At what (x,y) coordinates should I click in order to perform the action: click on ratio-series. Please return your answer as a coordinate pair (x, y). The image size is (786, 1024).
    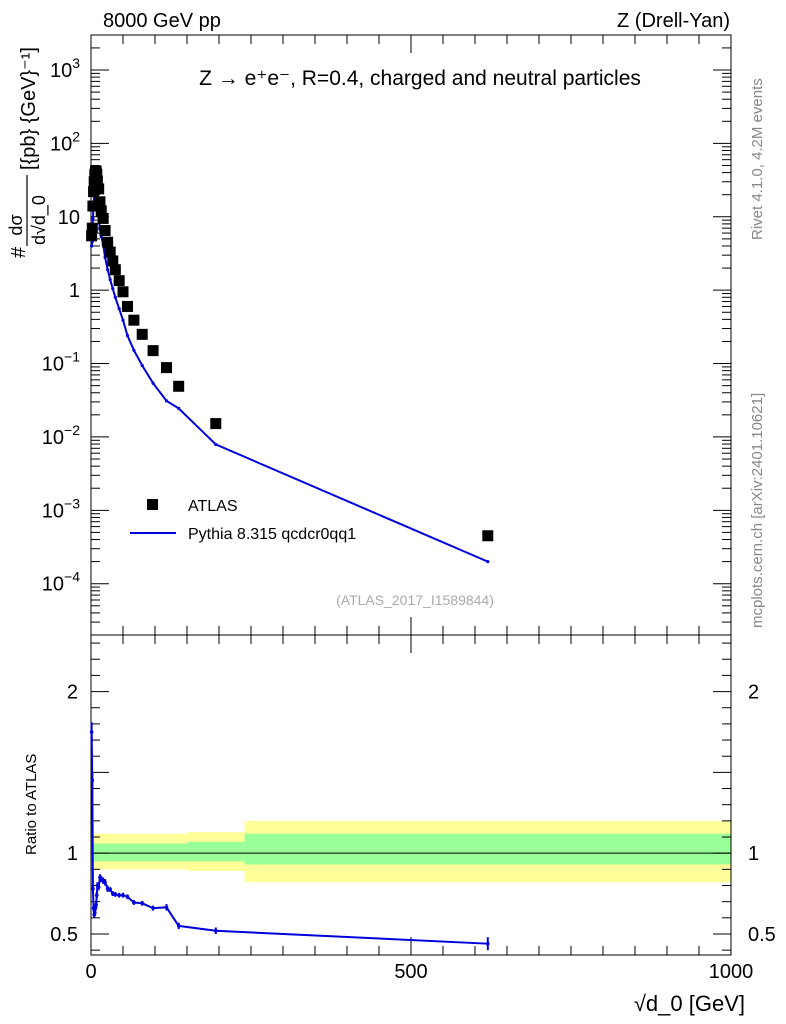
    Looking at the image, I should click on (289, 836).